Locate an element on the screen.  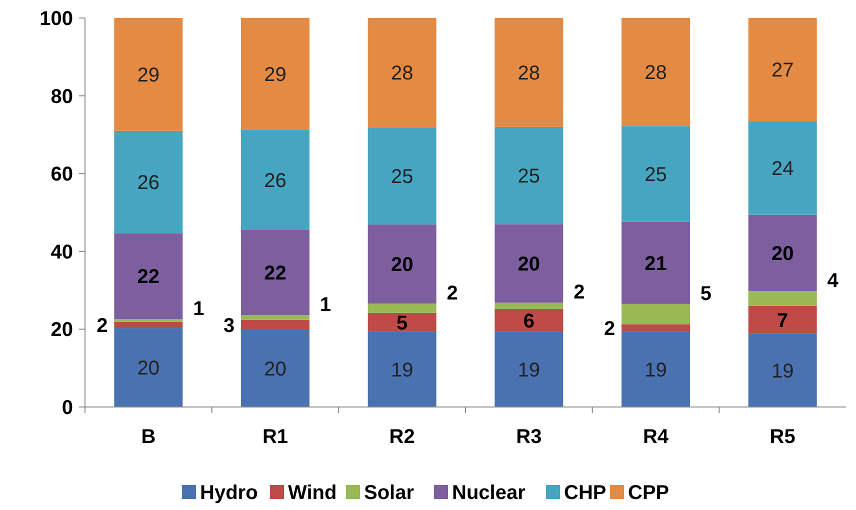
data-label: 6 is located at coordinates (528, 321).